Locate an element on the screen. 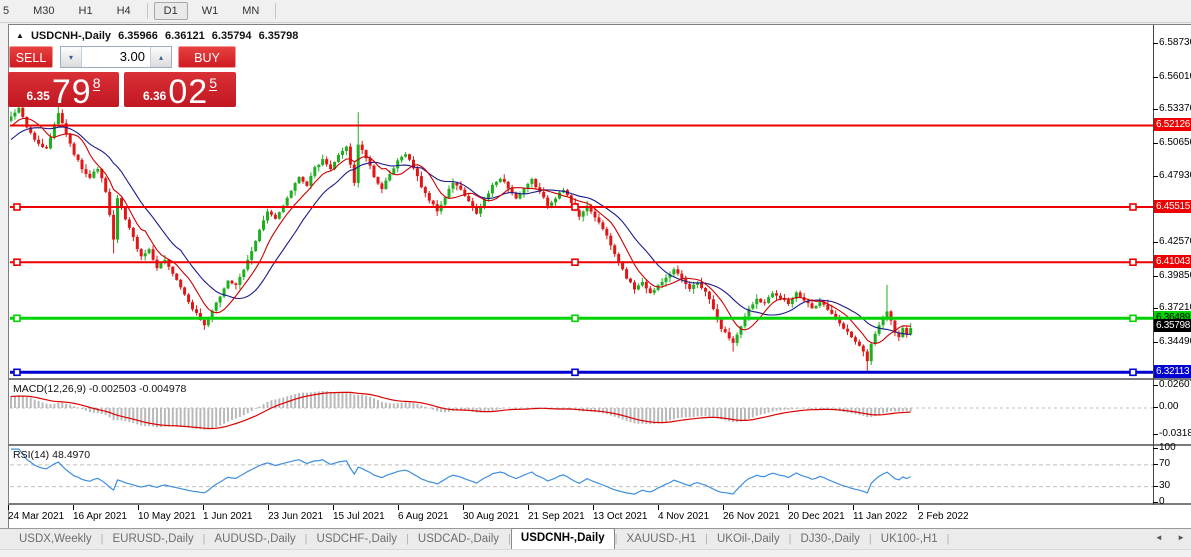 This screenshot has width=1191, height=557. timeframe-button-mn: MN is located at coordinates (251, 11).